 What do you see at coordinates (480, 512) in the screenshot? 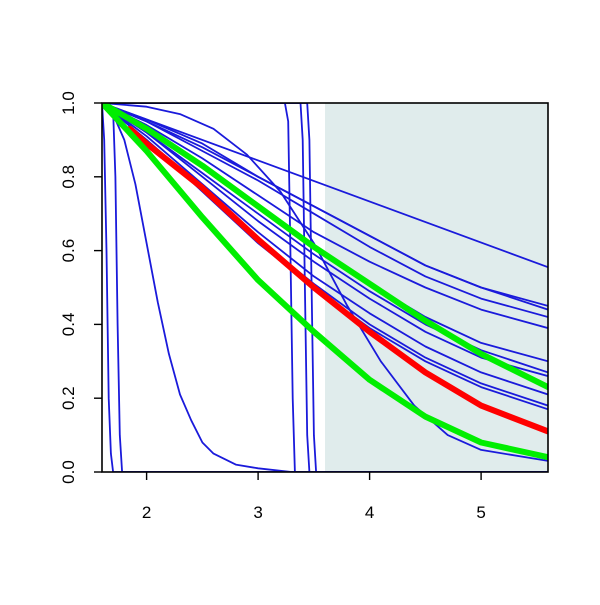
I see `x-tick-label: 5` at bounding box center [480, 512].